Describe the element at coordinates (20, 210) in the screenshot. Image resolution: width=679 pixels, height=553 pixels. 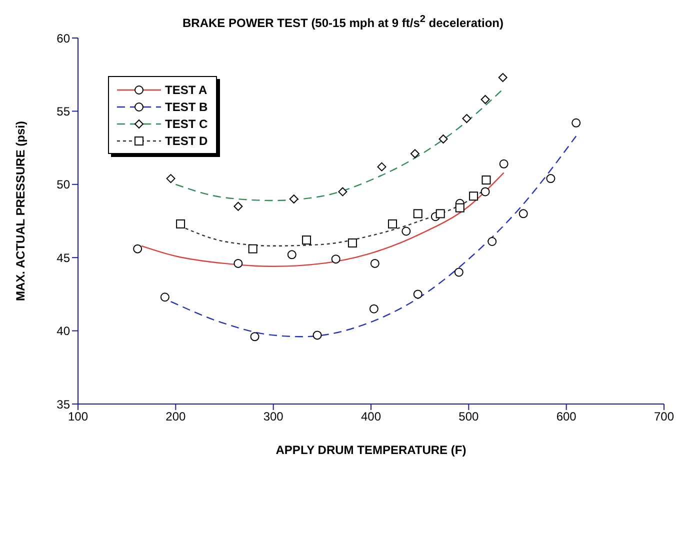
I see `y-axis-title: MAX. ACTUAL PRESSURE (psi)` at that location.